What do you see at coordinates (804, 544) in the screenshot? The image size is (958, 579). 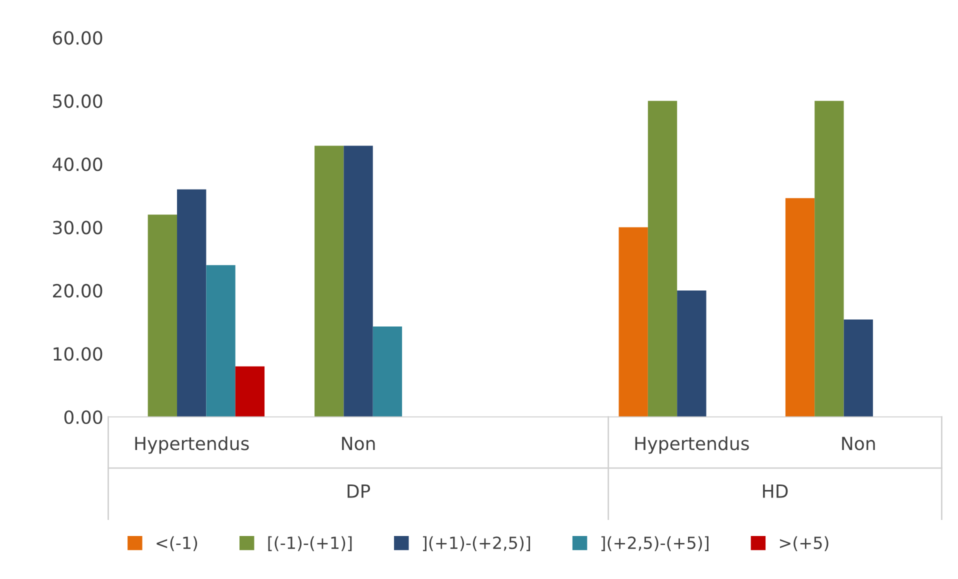 I see `legend-label: >(+5)` at bounding box center [804, 544].